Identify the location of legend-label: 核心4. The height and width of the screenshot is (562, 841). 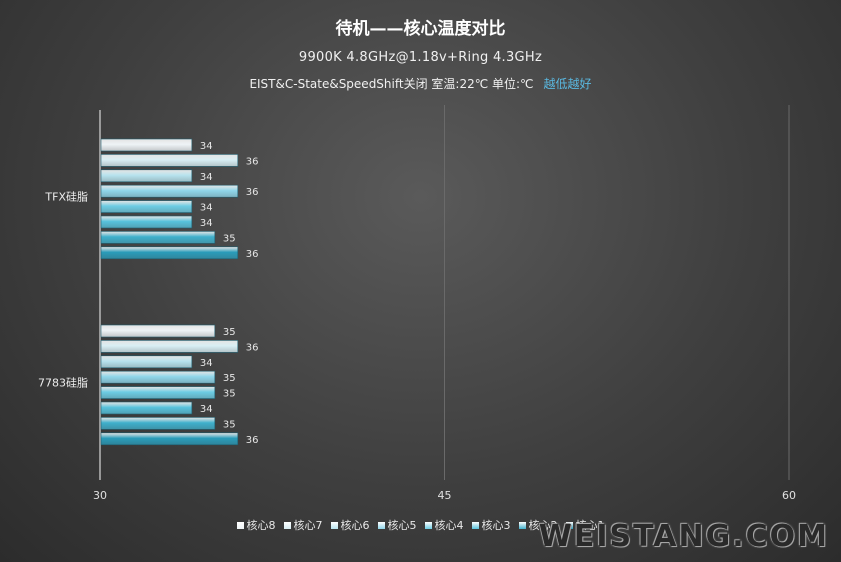
(449, 525).